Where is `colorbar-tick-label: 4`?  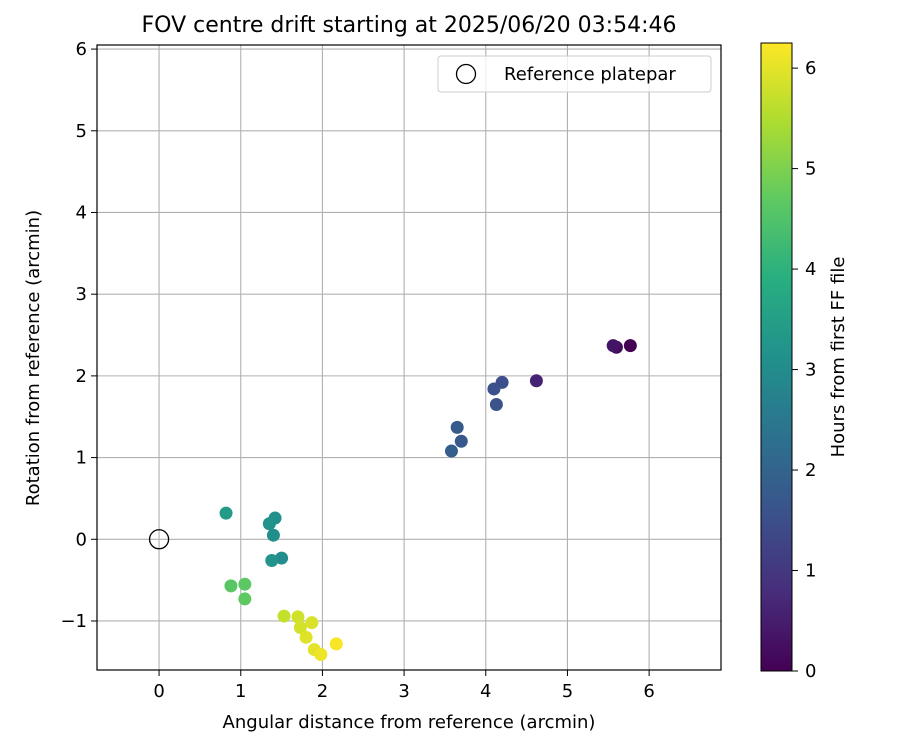 colorbar-tick-label: 4 is located at coordinates (810, 269).